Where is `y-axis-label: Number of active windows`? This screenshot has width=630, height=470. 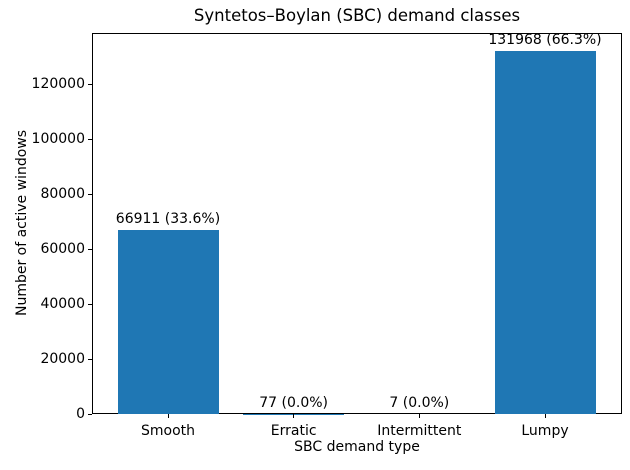
y-axis-label: Number of active windows is located at coordinates (22, 223).